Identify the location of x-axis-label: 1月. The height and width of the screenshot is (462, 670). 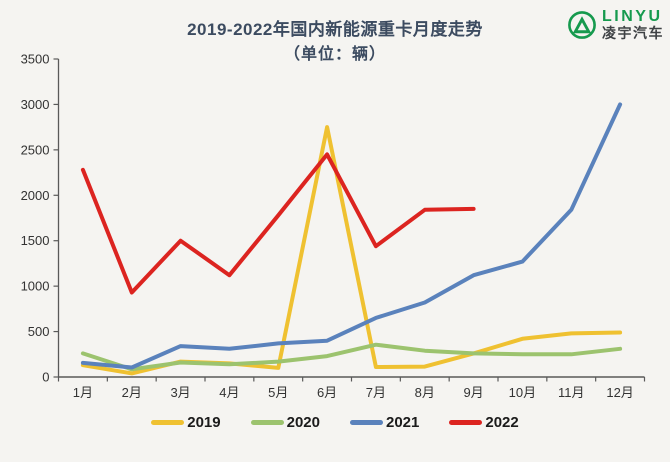
(83, 392).